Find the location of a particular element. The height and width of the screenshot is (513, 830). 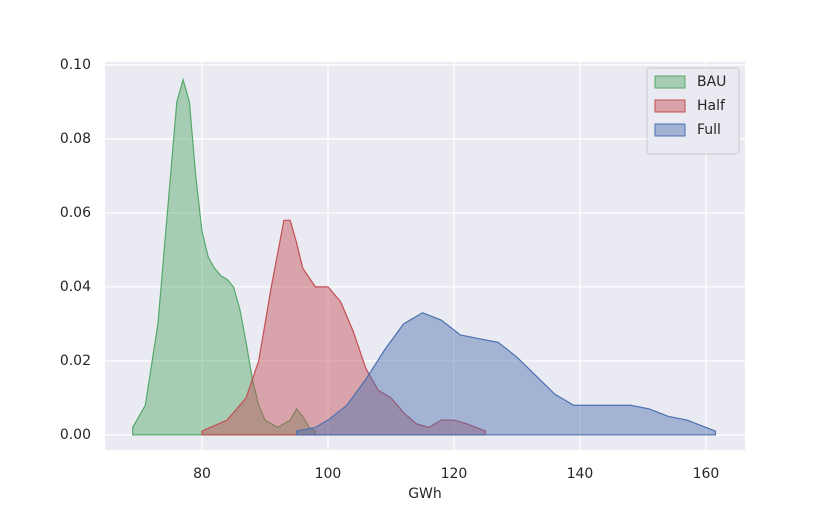

y-tick-label: 0.10 is located at coordinates (75, 65).